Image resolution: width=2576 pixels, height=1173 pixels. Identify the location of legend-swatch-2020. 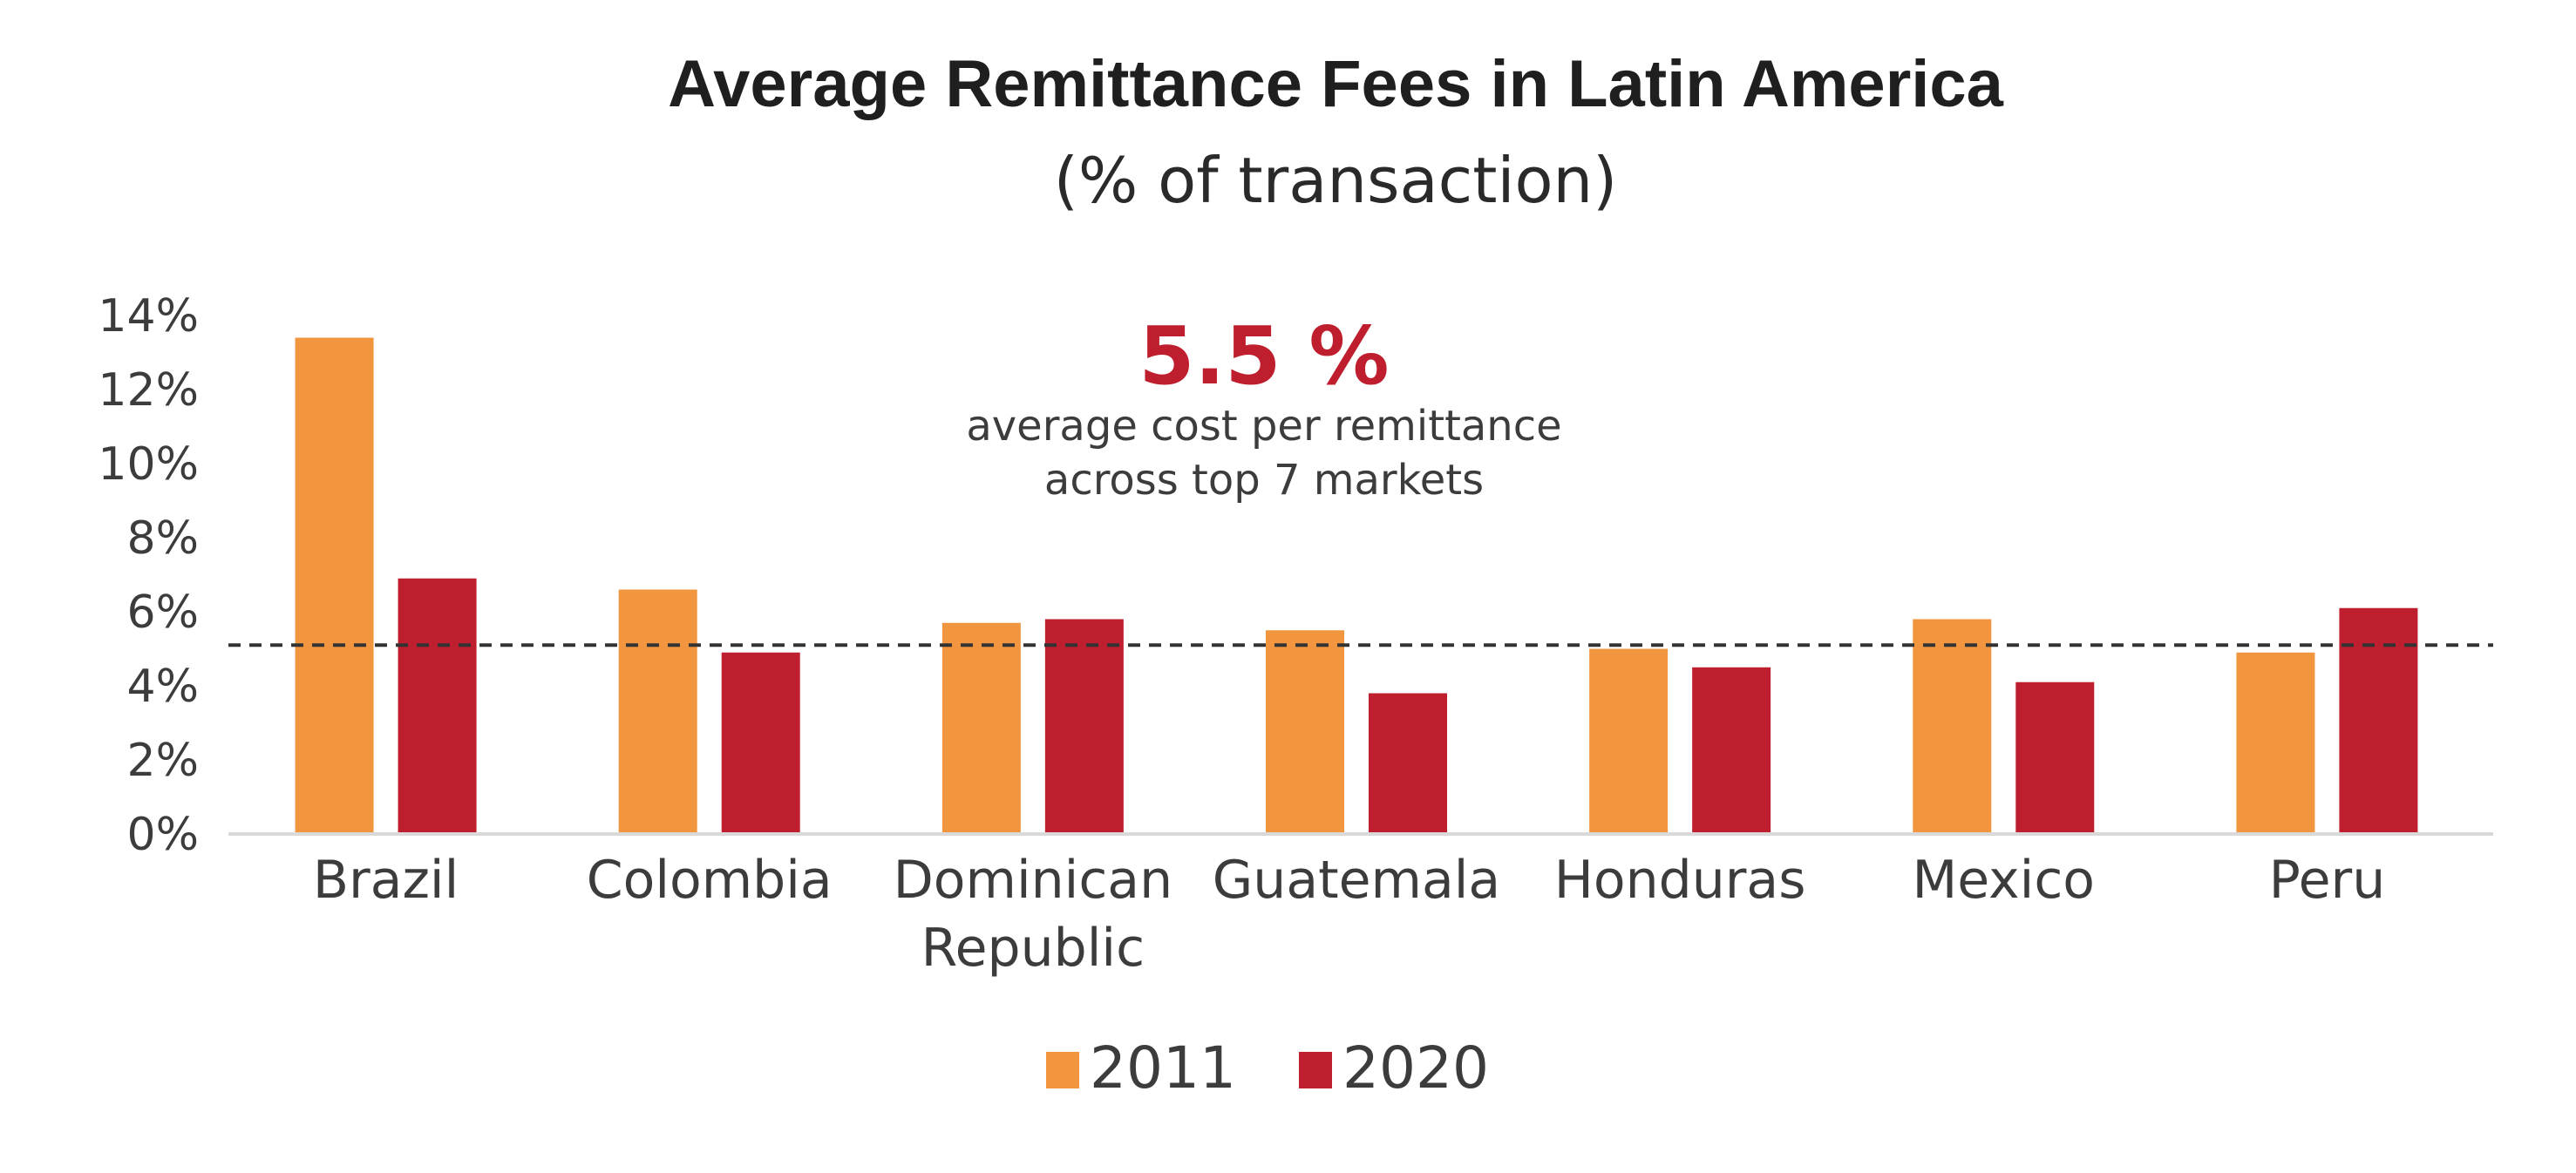
(1315, 1070).